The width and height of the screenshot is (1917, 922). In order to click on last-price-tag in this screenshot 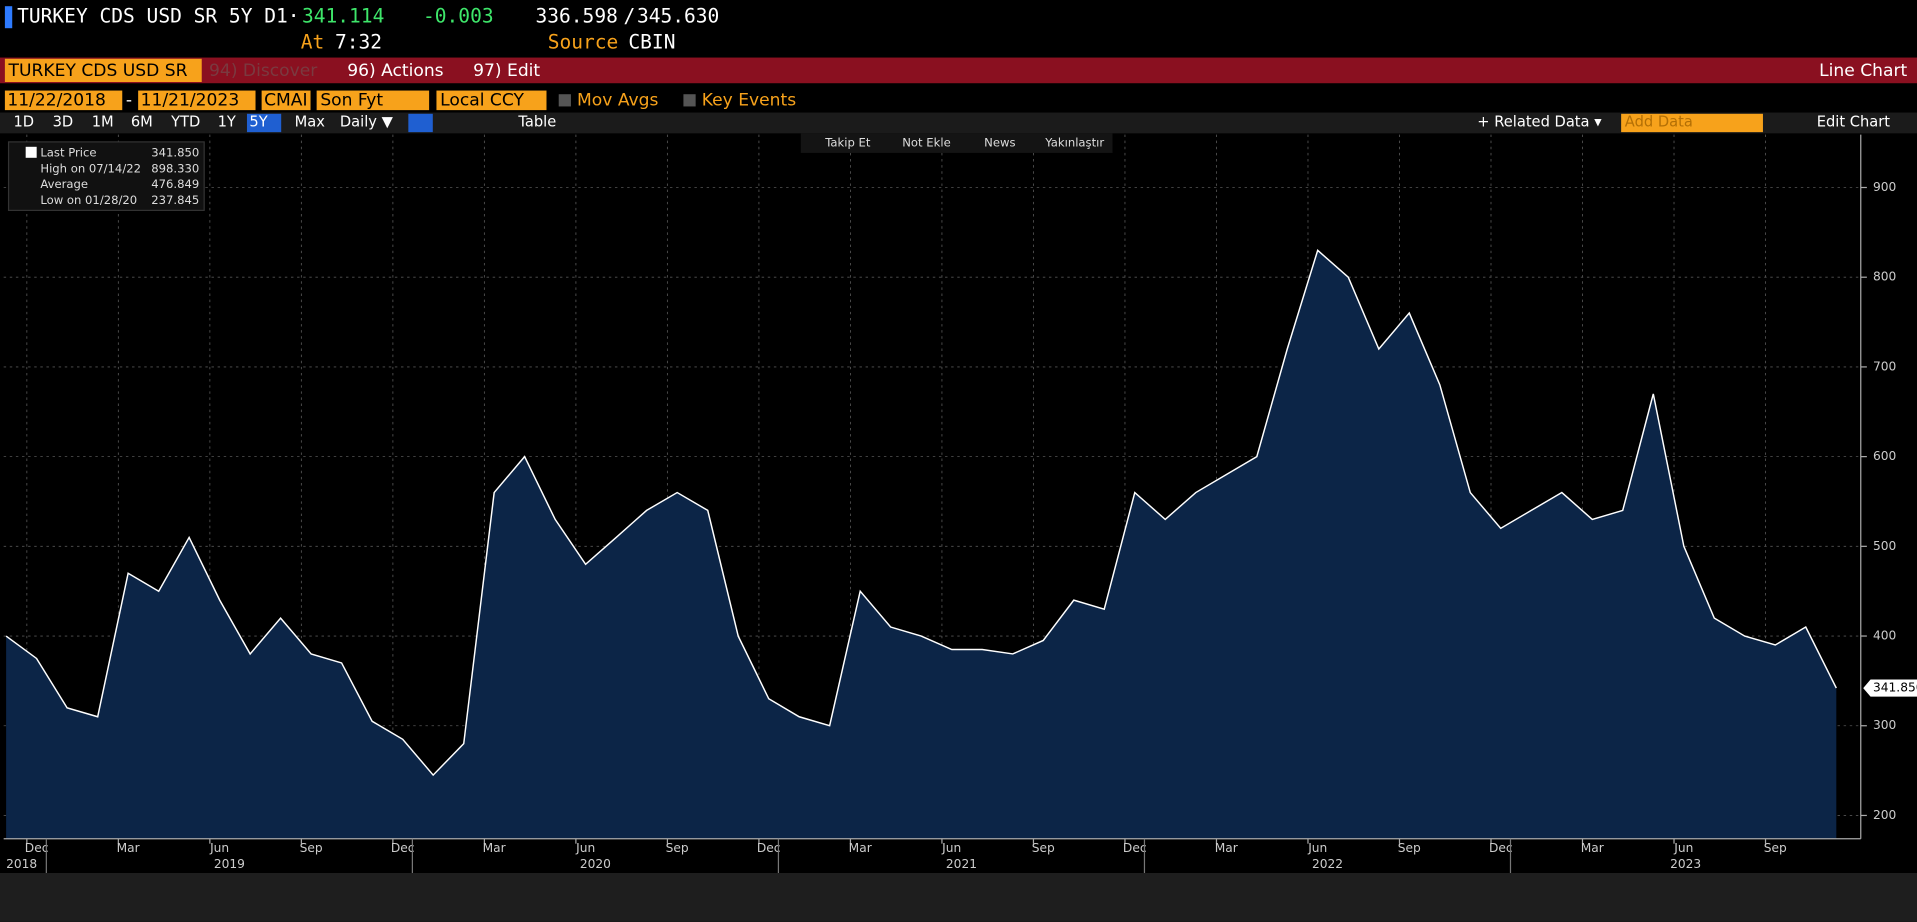, I will do `click(1890, 688)`.